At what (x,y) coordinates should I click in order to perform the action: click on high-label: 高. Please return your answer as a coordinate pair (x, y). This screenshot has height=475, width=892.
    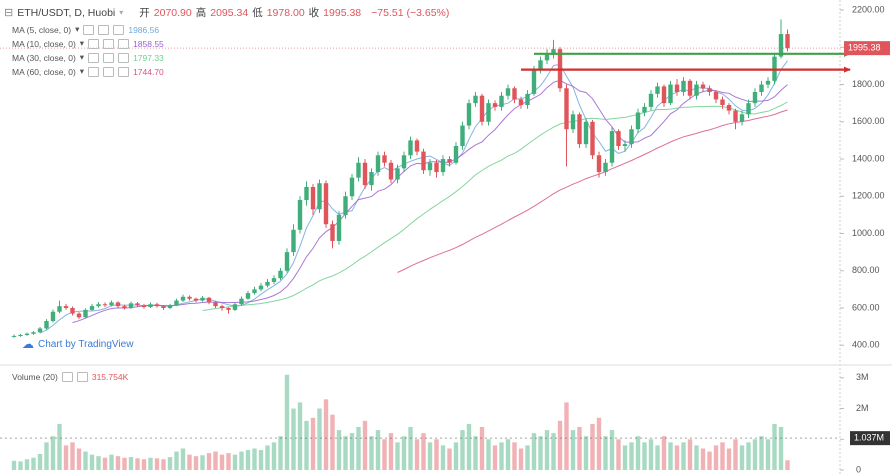
    Looking at the image, I should click on (201, 13).